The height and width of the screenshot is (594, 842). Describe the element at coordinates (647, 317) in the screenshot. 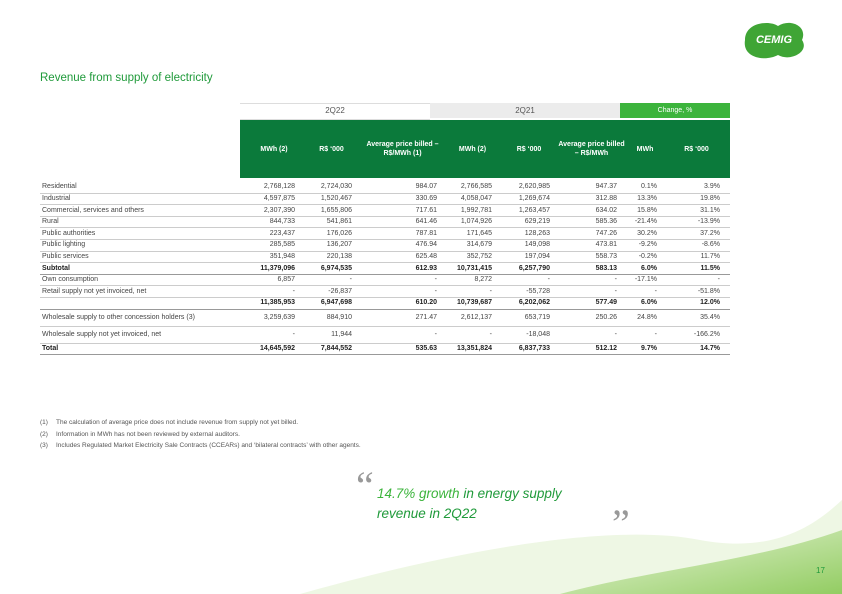

I see `cell: 24.8%` at that location.